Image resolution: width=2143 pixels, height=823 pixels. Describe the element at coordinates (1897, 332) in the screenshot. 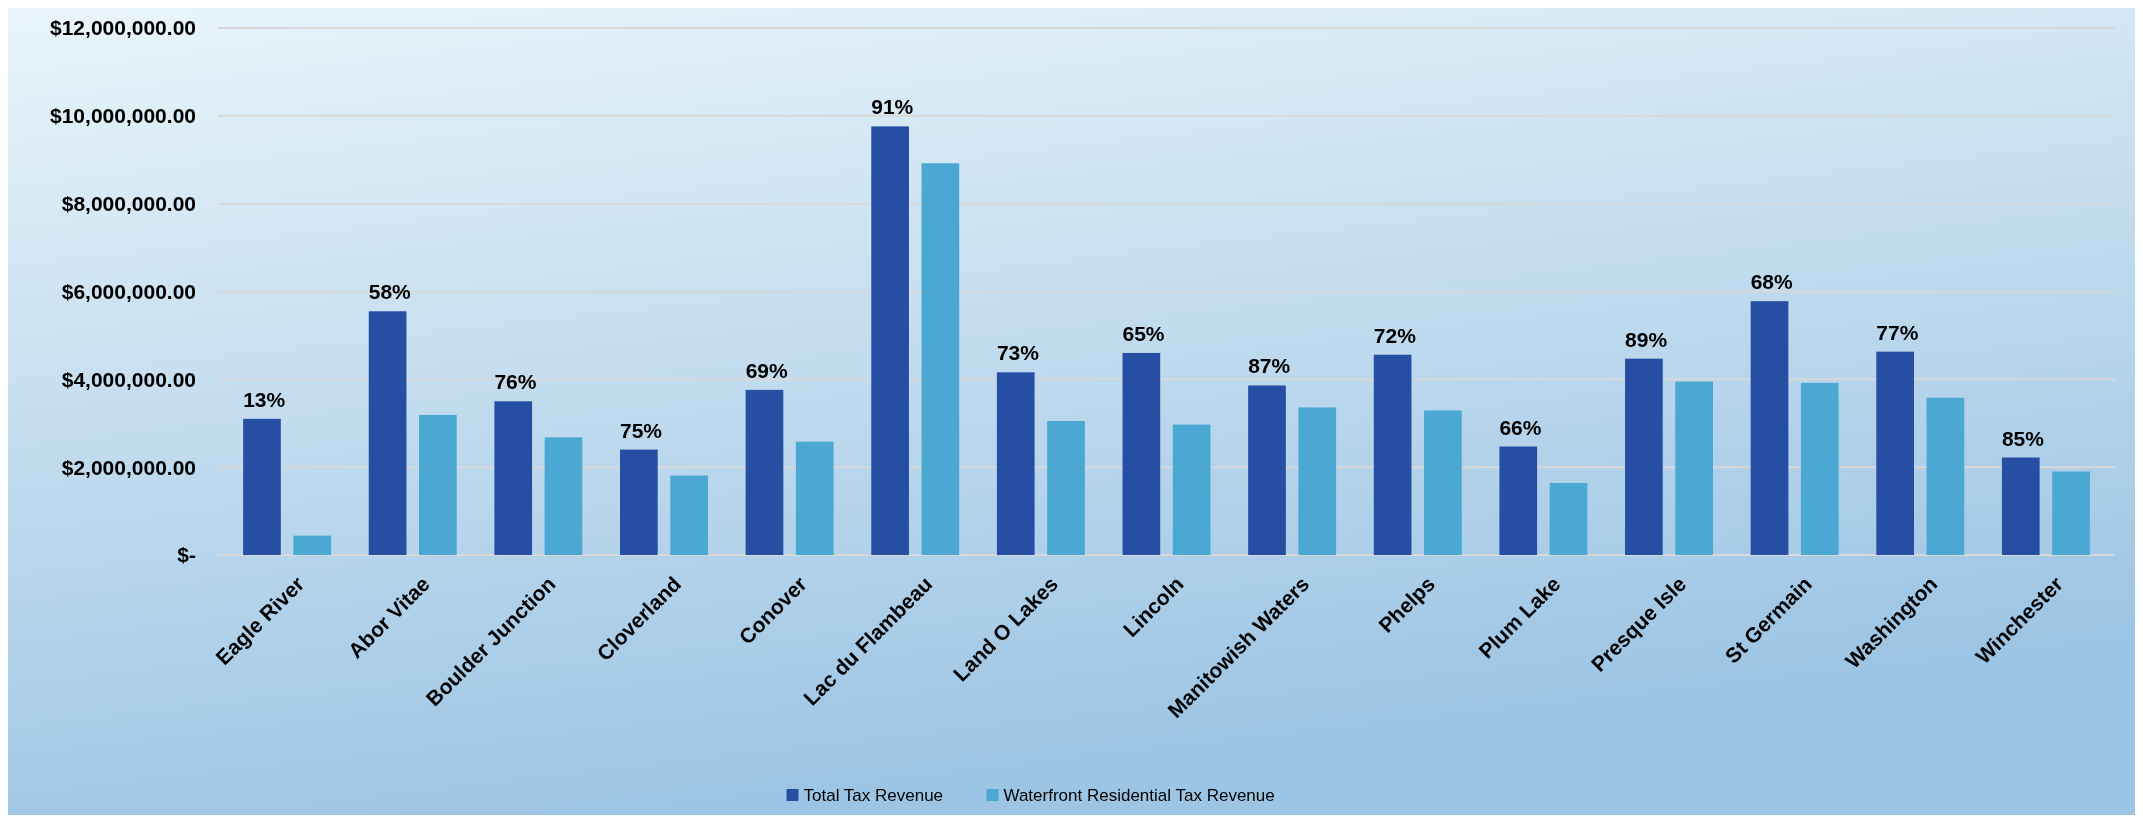

I see `annotation: 77%` at that location.